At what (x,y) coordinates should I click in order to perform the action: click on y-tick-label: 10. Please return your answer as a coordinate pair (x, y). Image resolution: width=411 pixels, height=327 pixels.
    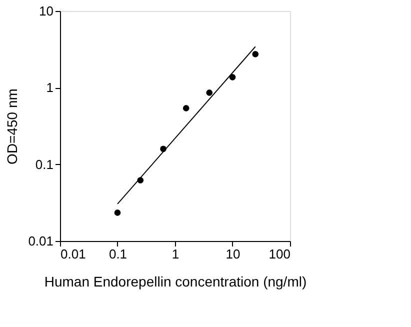
    Looking at the image, I should click on (46, 11).